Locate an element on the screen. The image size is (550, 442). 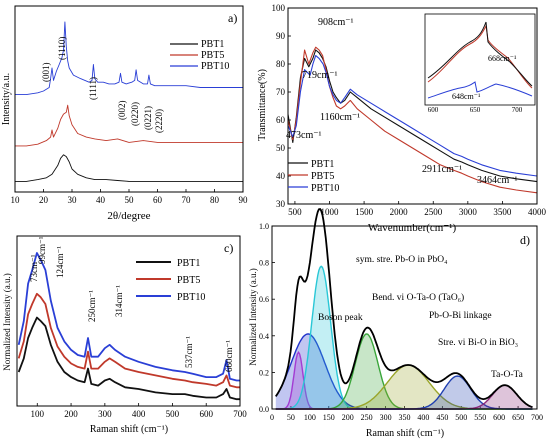
x-tick-label: 650 is located at coordinates (518, 417).